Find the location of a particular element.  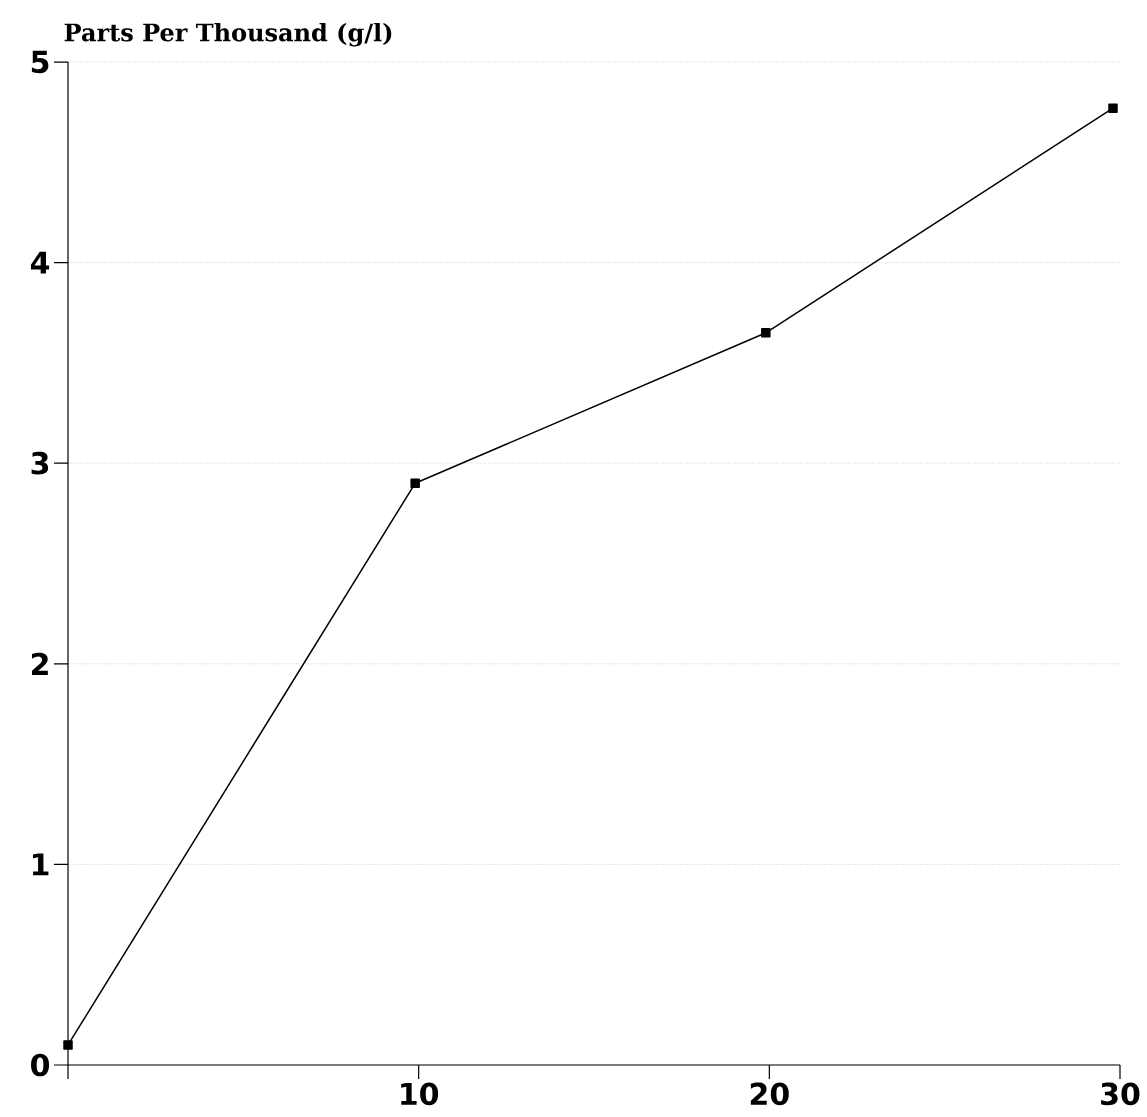

y-tick-label: 0 is located at coordinates (40, 1065).